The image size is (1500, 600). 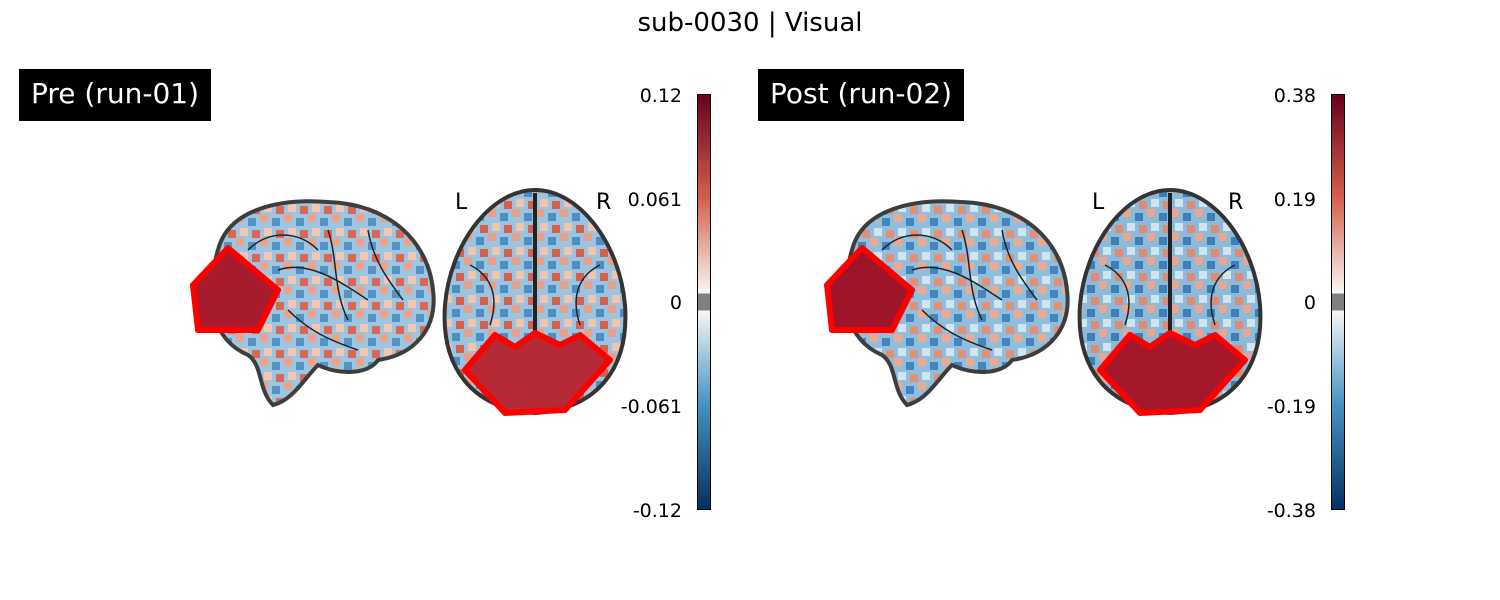 What do you see at coordinates (1098, 202) in the screenshot?
I see `left-marker-post: L` at bounding box center [1098, 202].